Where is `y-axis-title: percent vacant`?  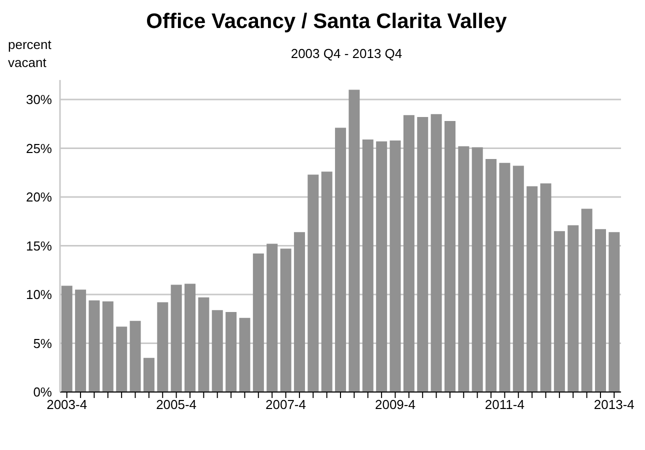 y-axis-title: percent vacant is located at coordinates (30, 54).